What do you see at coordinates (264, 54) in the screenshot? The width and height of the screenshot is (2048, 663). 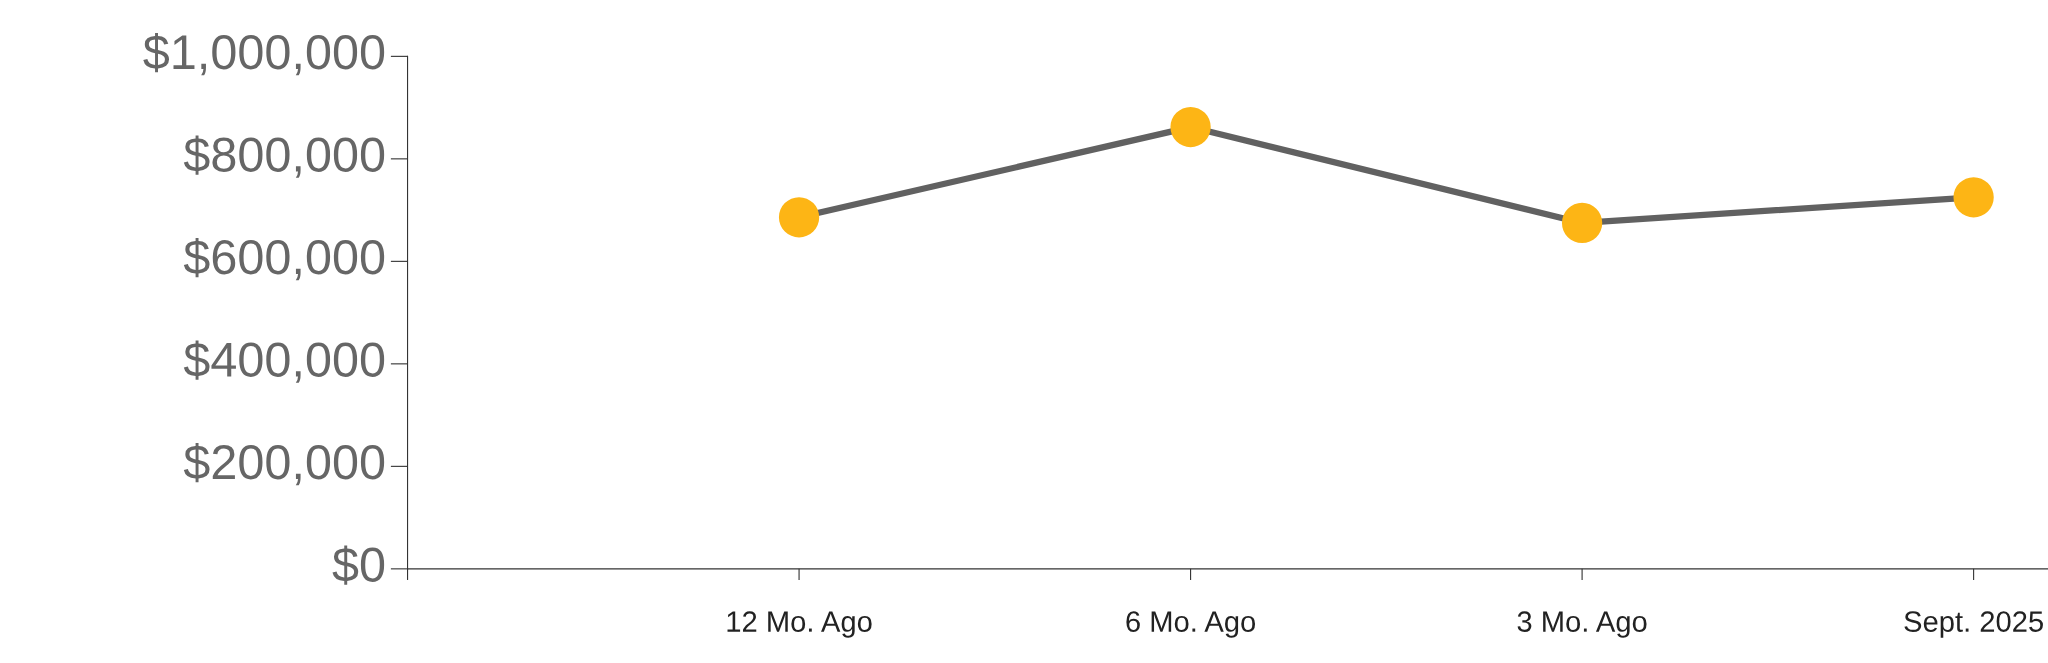 I see `y-tick-label: $1,000,000` at bounding box center [264, 54].